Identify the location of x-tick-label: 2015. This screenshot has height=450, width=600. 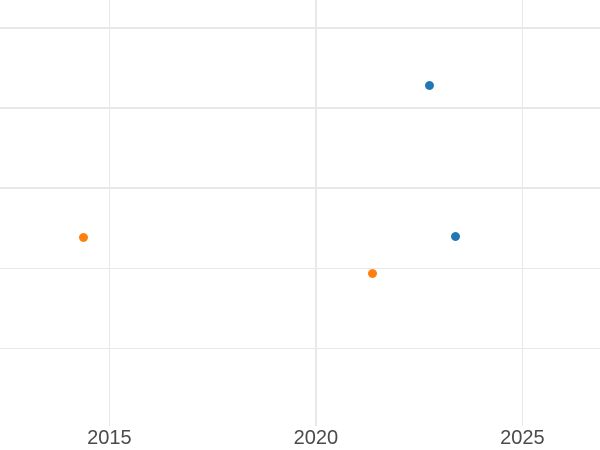
(109, 438).